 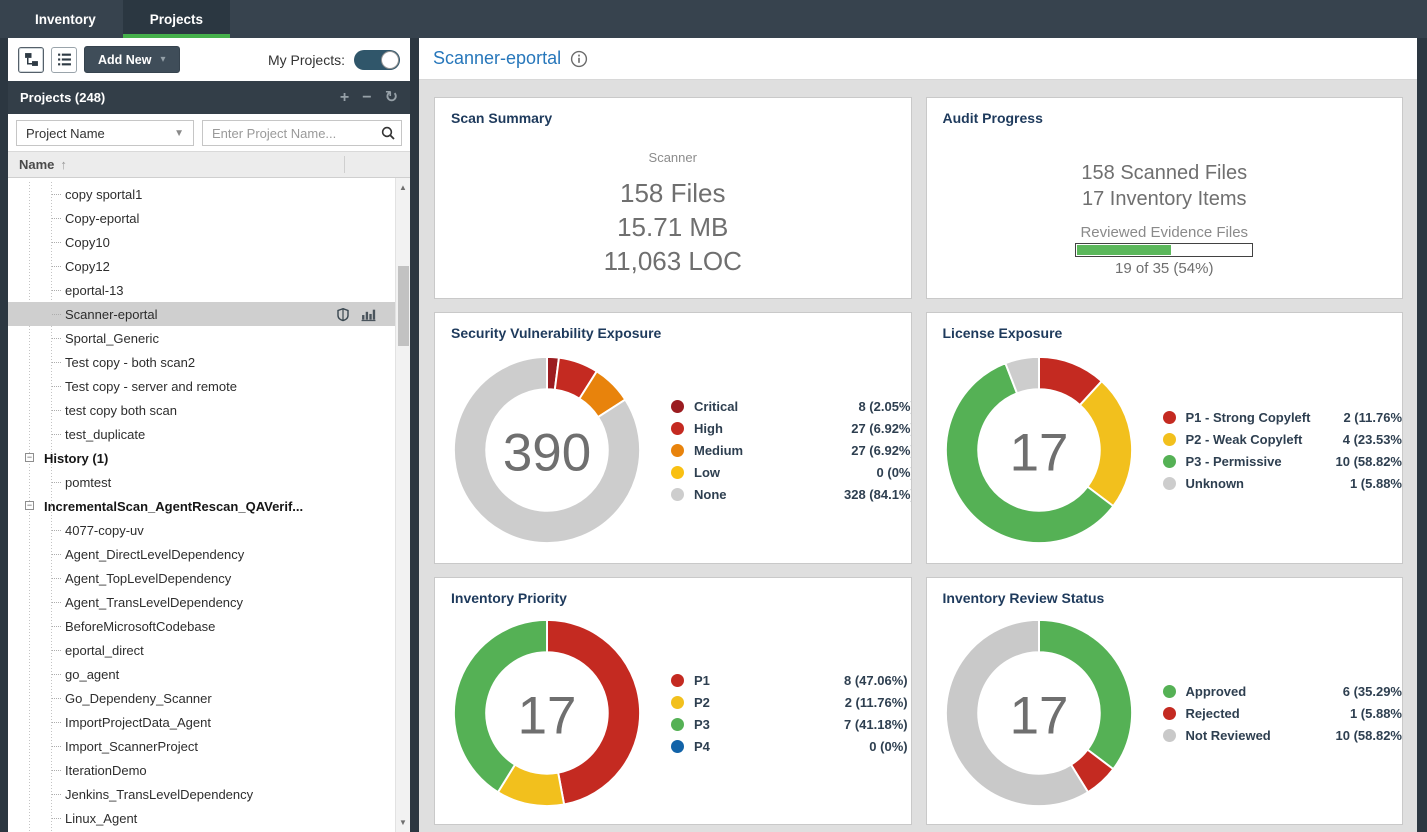 What do you see at coordinates (1282, 483) in the screenshot?
I see `legend-item: Unknown 1 (5.88%)` at bounding box center [1282, 483].